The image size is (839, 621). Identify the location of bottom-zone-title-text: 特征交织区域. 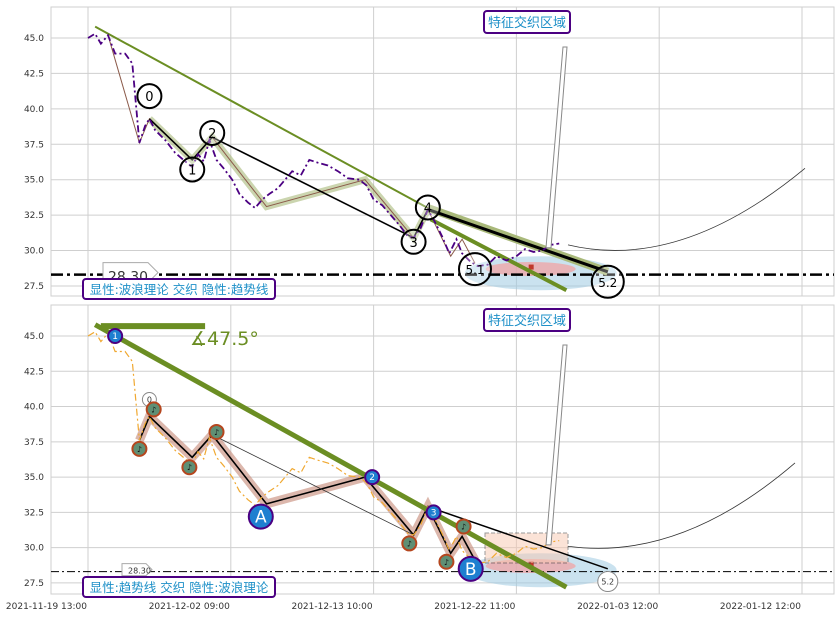
(527, 321).